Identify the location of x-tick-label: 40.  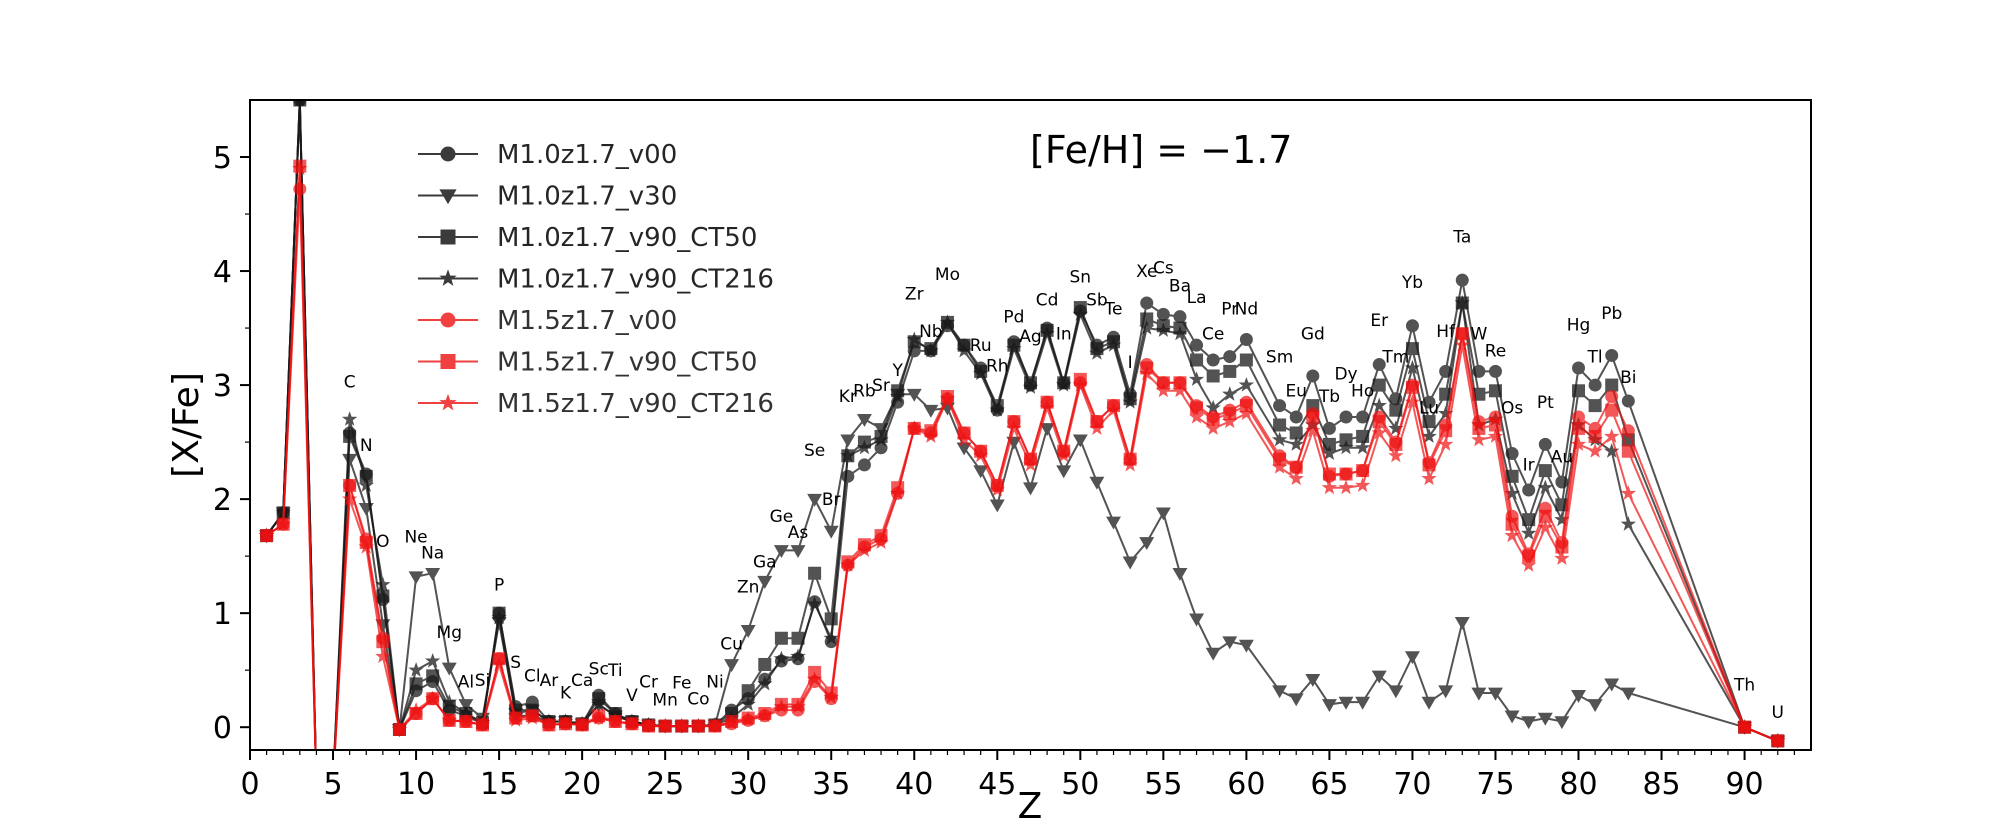
(914, 784).